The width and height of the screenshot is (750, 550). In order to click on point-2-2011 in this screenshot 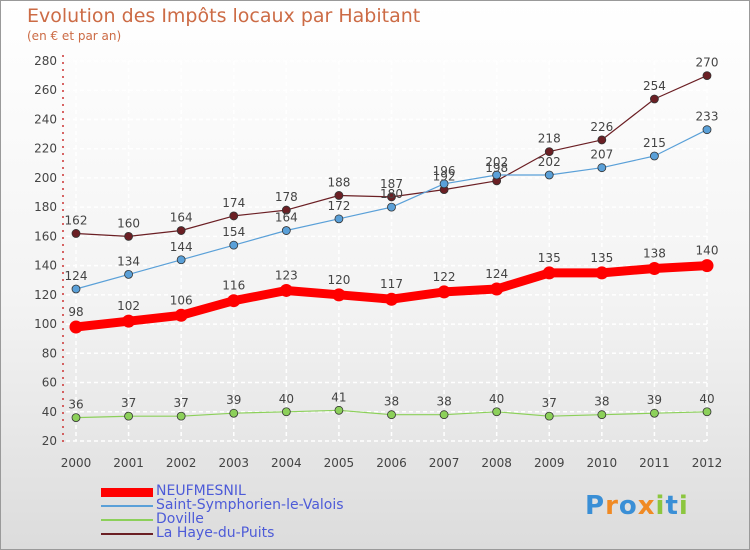, I will do `click(654, 413)`.